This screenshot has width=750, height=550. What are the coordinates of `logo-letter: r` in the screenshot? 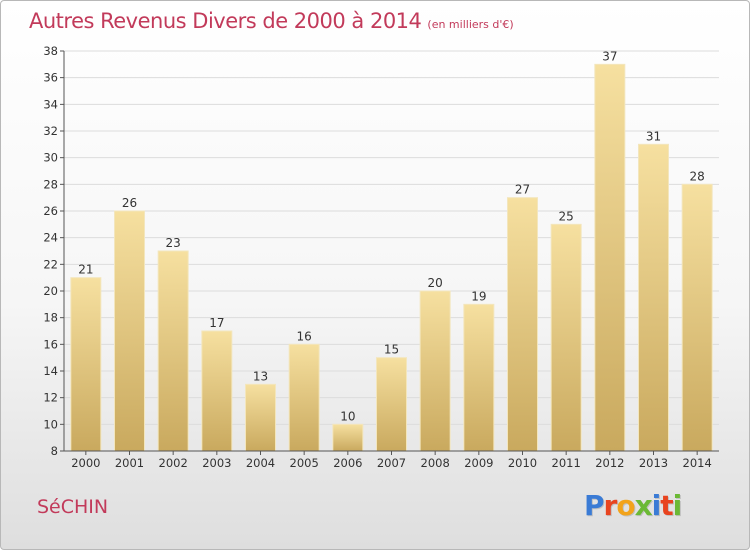 It's located at (610, 505).